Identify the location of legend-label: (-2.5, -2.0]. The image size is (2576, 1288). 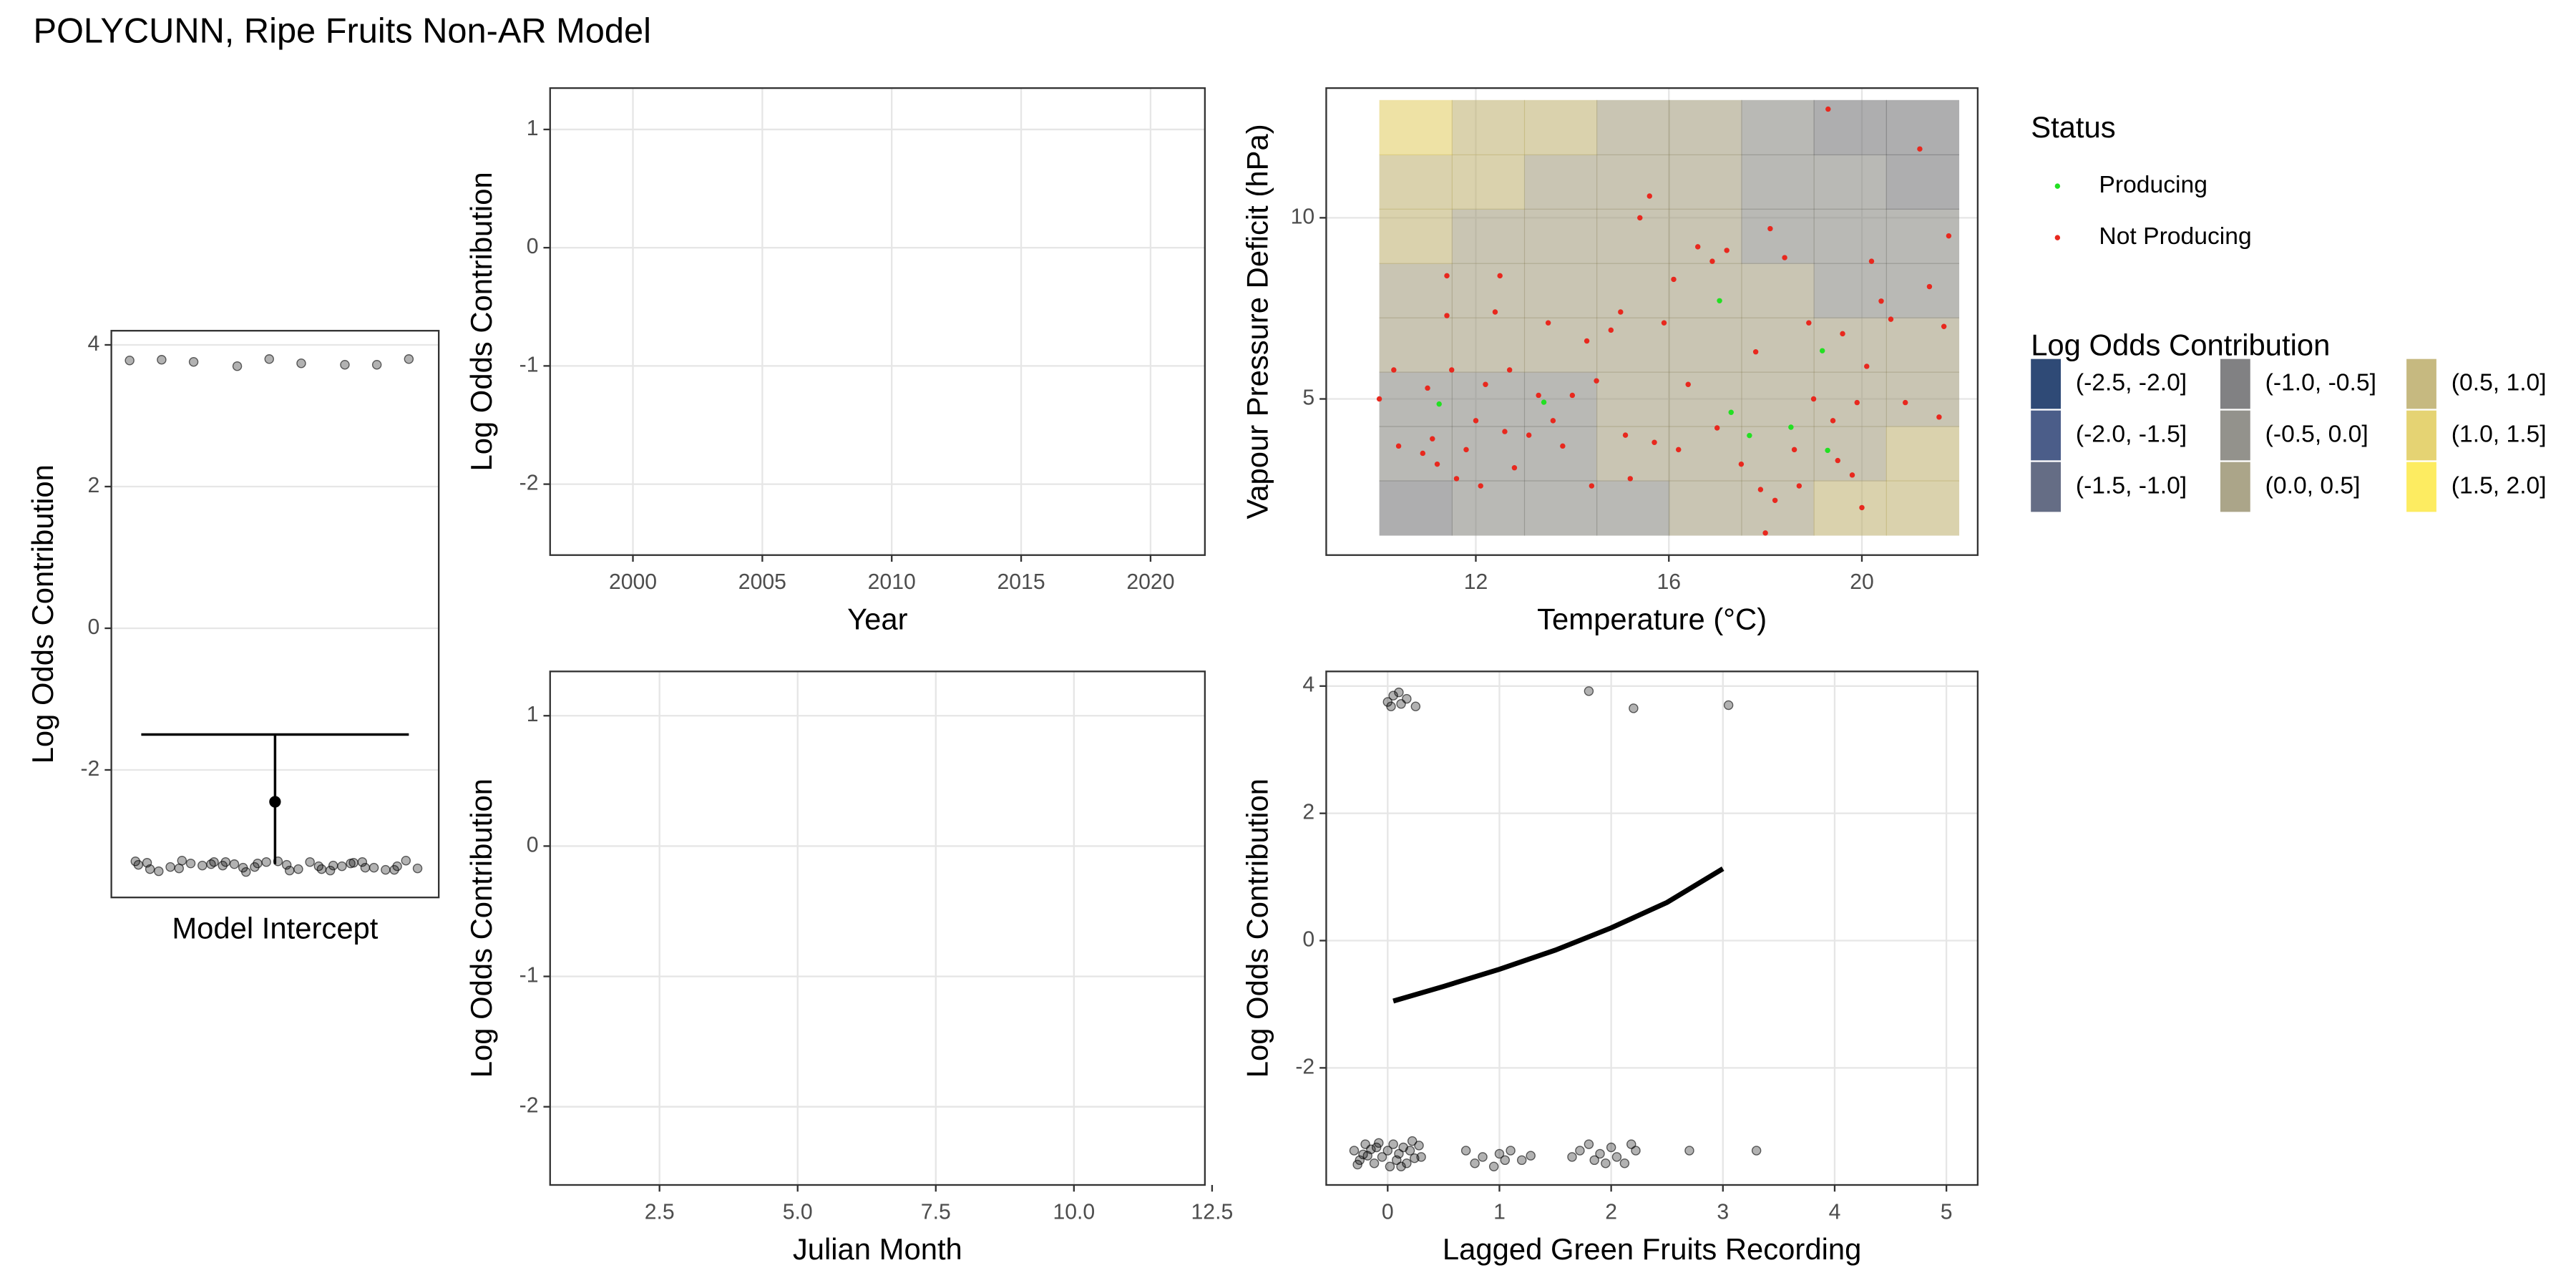
(2131, 382).